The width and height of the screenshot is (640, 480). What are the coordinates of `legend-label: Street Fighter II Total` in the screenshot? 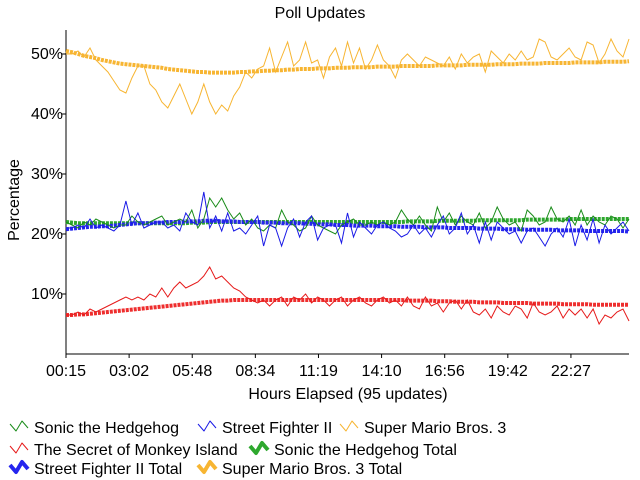 It's located at (108, 469).